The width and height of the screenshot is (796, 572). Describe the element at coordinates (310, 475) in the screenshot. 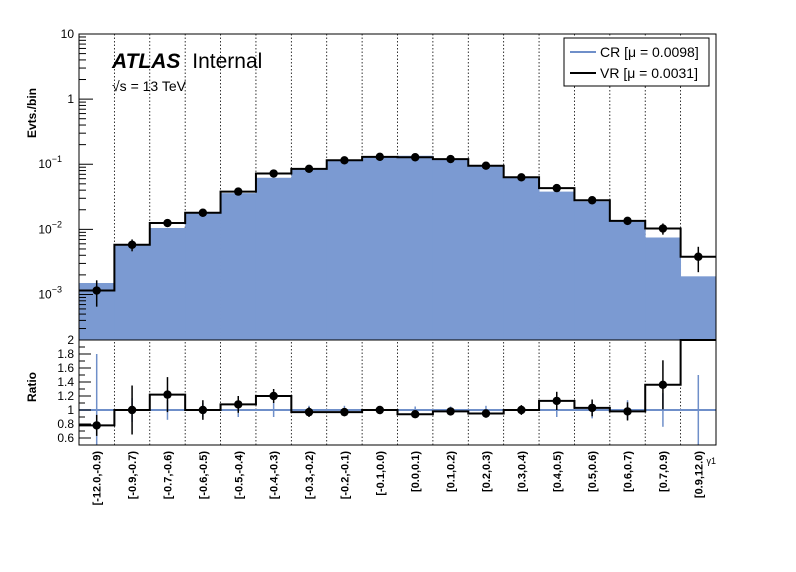

I see `x-tick-label: [-0.3,-0.2)` at that location.